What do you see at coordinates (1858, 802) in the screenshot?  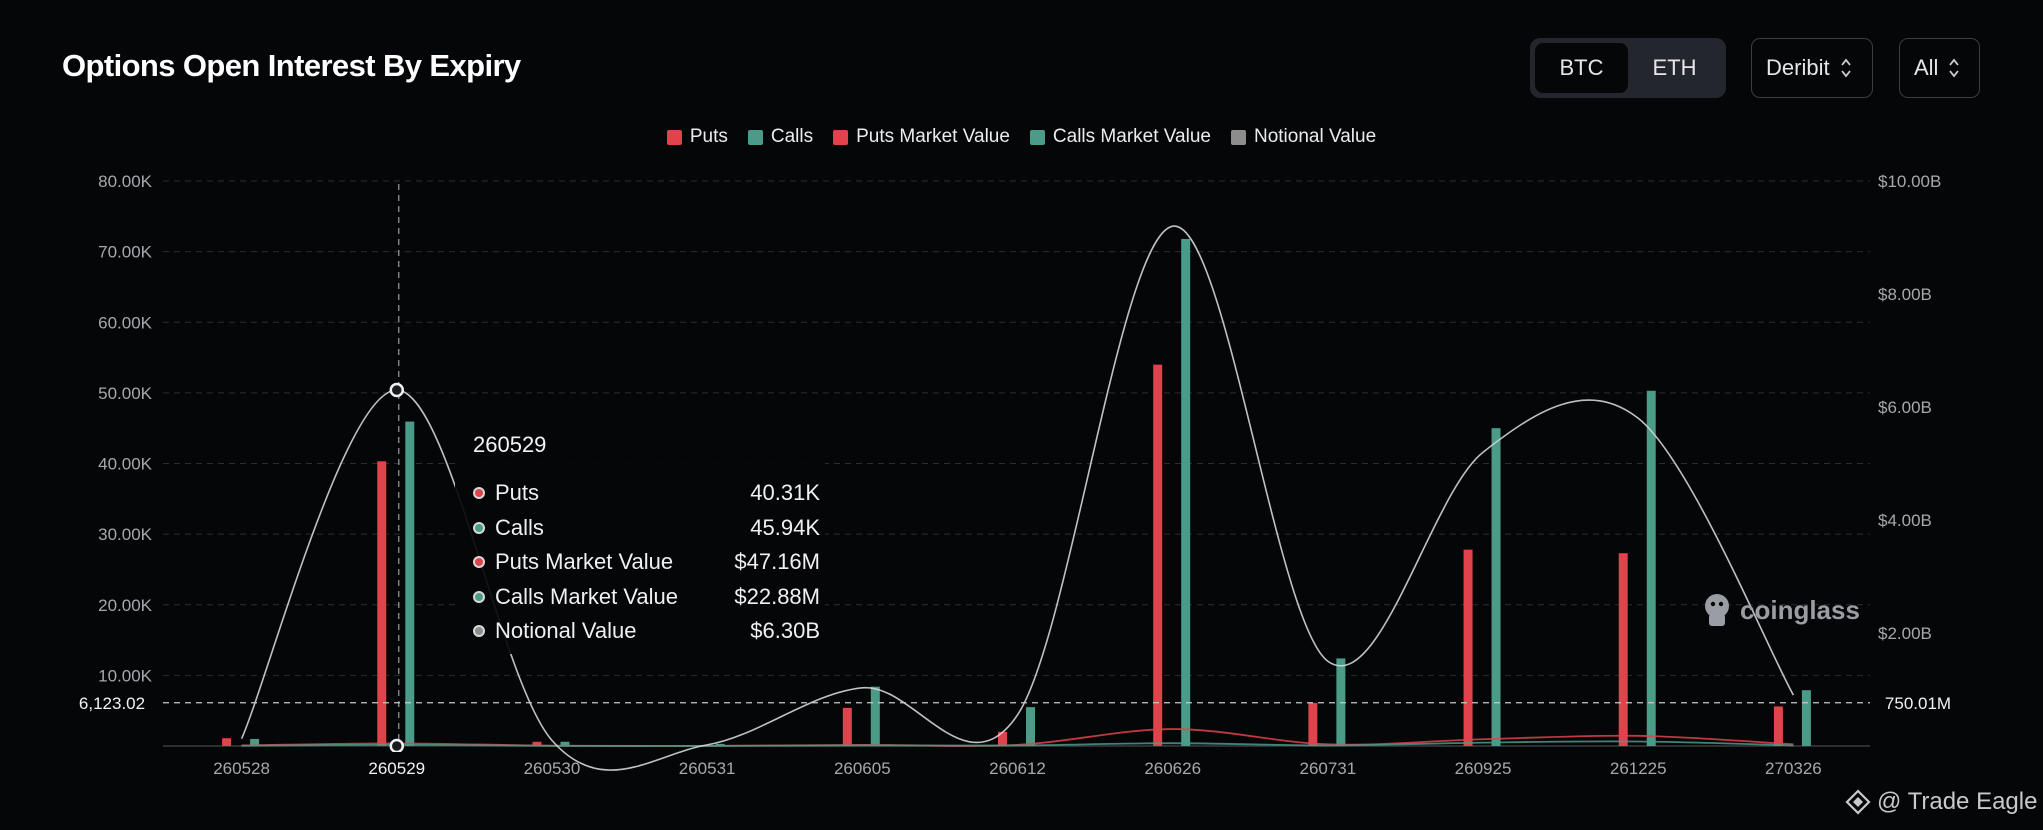 I see `diamond-logo-icon` at bounding box center [1858, 802].